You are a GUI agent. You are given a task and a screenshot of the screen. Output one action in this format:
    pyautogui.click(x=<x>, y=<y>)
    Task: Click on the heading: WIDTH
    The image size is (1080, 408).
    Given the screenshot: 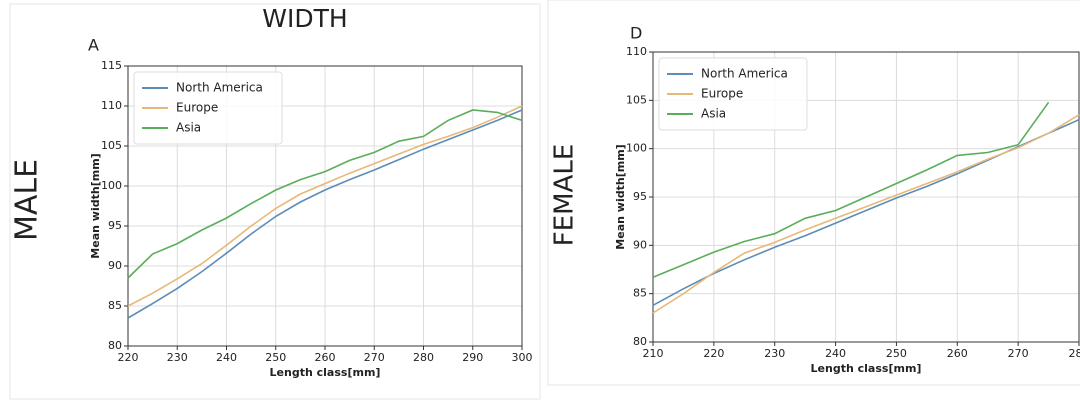 What is the action you would take?
    pyautogui.click(x=304, y=18)
    